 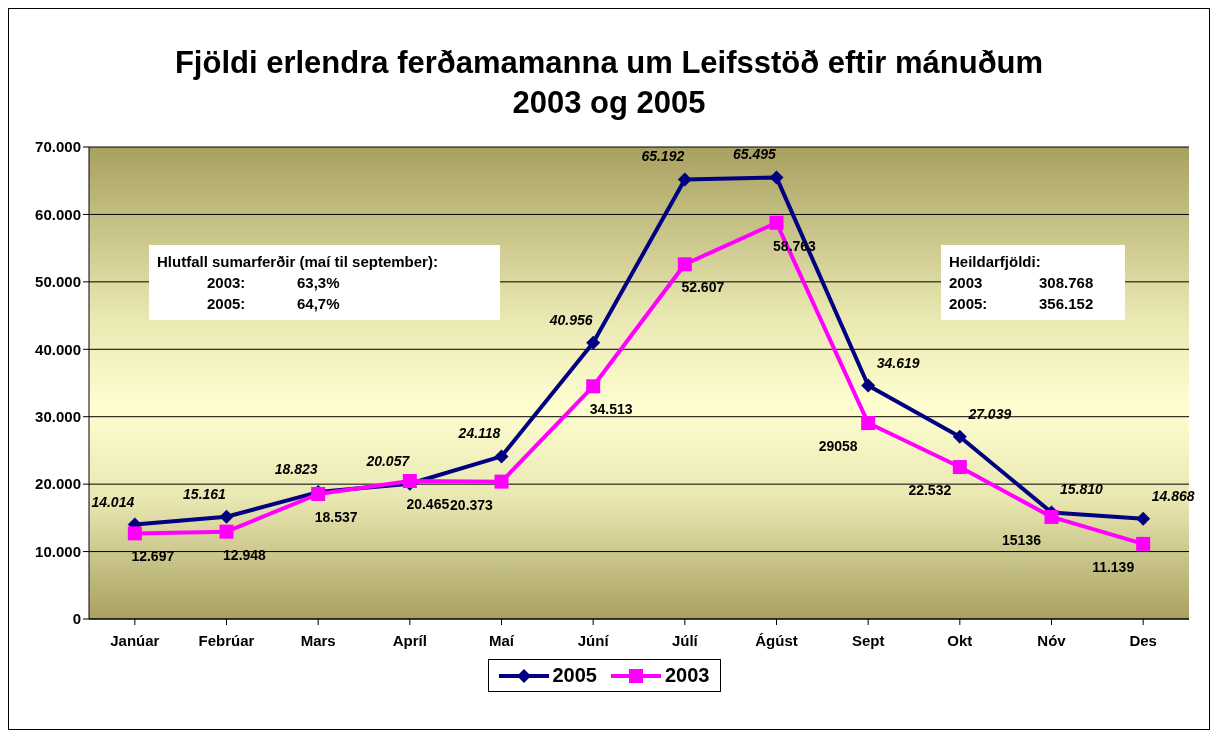 I want to click on data-label: 12.697, so click(x=153, y=556).